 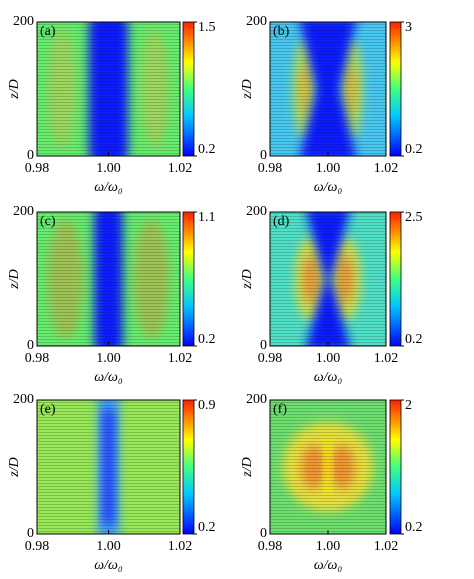 What do you see at coordinates (280, 409) in the screenshot?
I see `panel-label: (f)` at bounding box center [280, 409].